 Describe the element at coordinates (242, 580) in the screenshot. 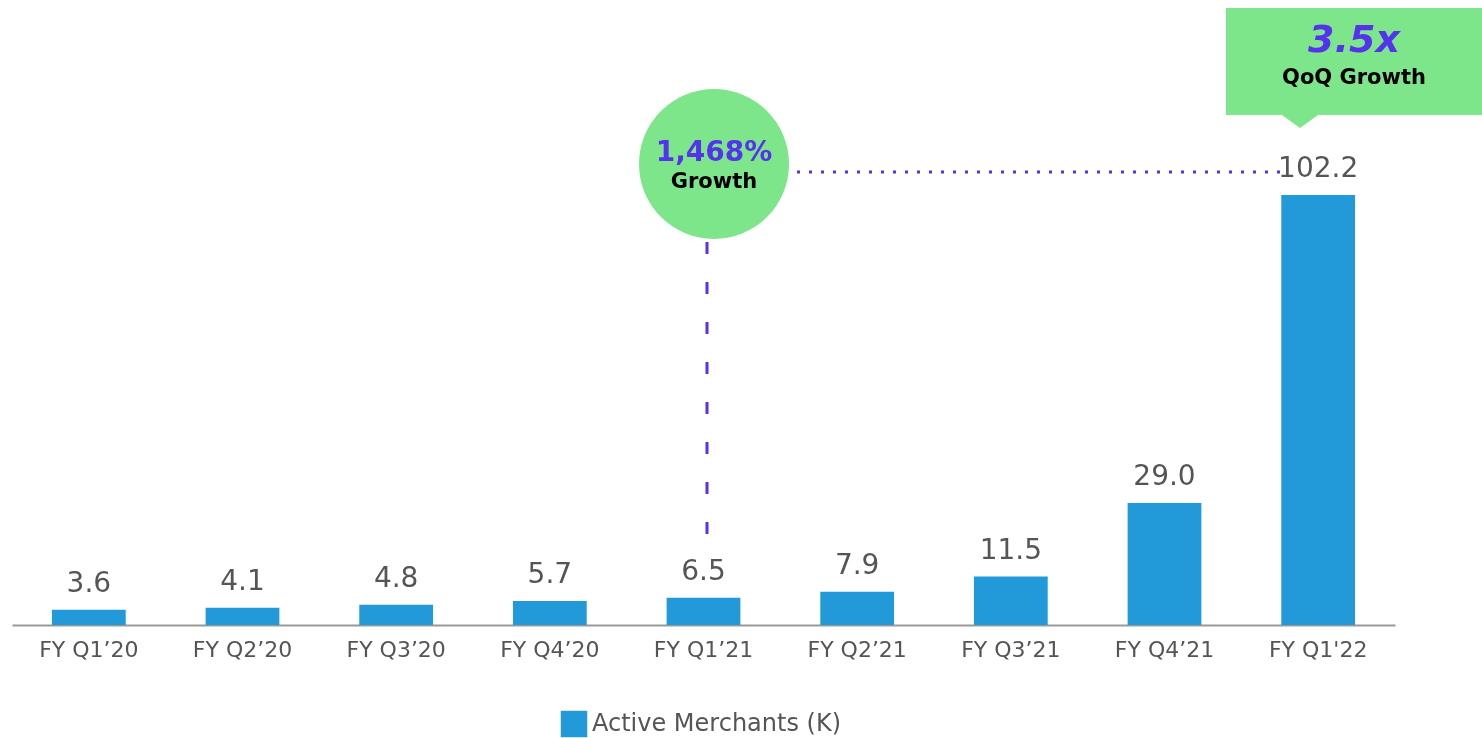

I see `data-label: 4.1` at that location.